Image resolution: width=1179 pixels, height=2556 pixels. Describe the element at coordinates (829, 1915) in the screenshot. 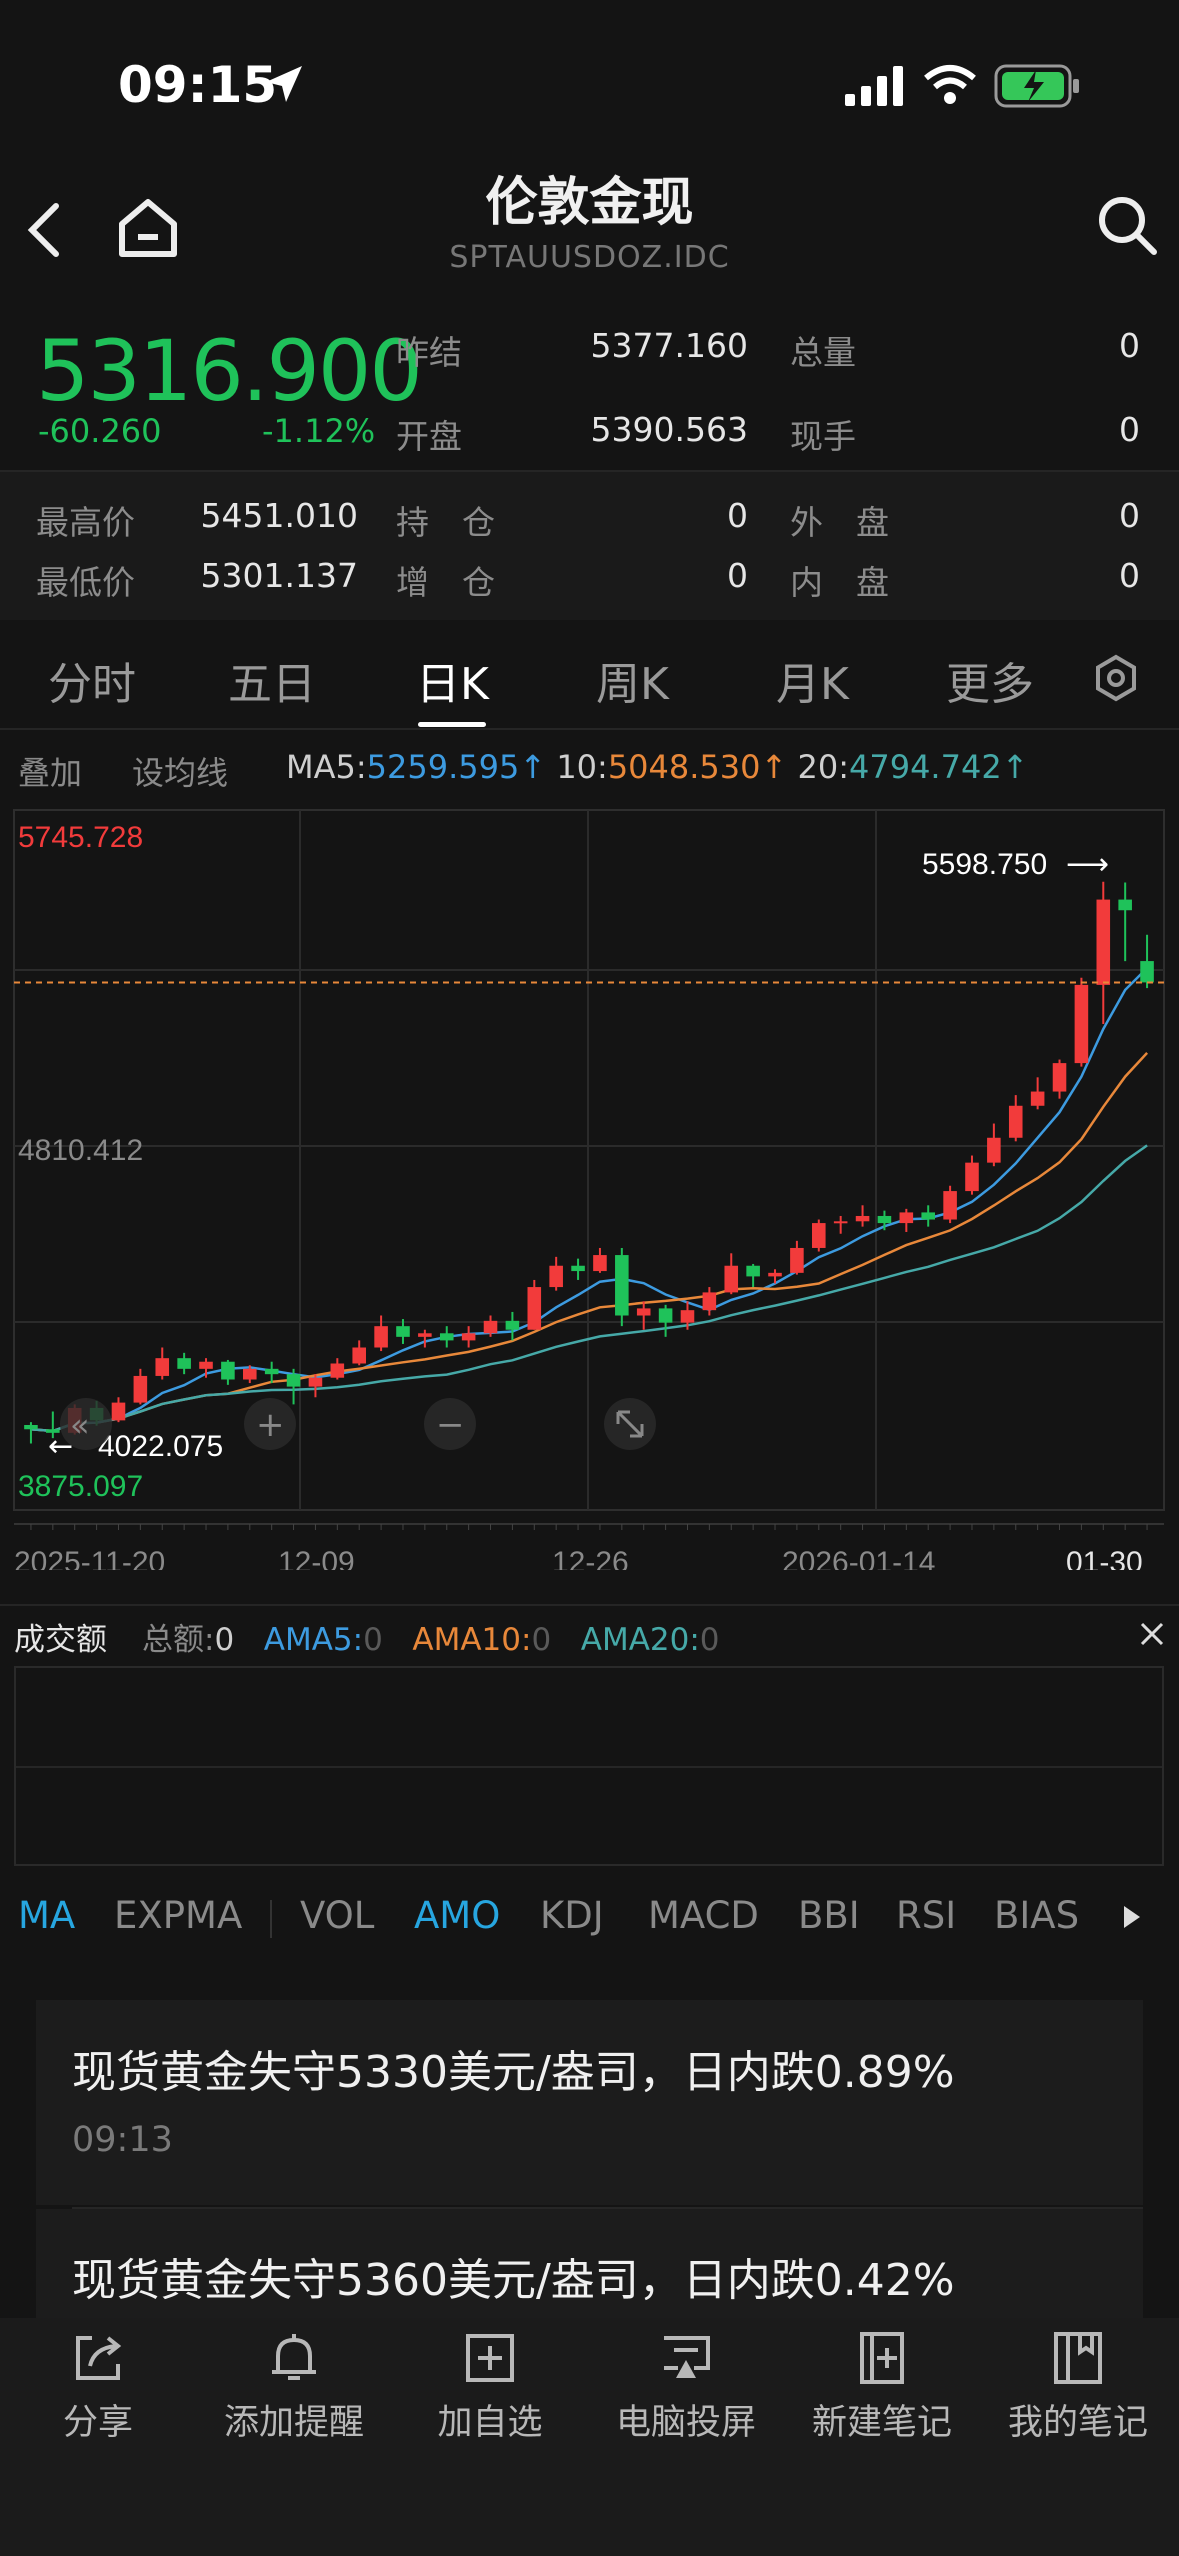

I see `indicator-bbi: BBI` at that location.